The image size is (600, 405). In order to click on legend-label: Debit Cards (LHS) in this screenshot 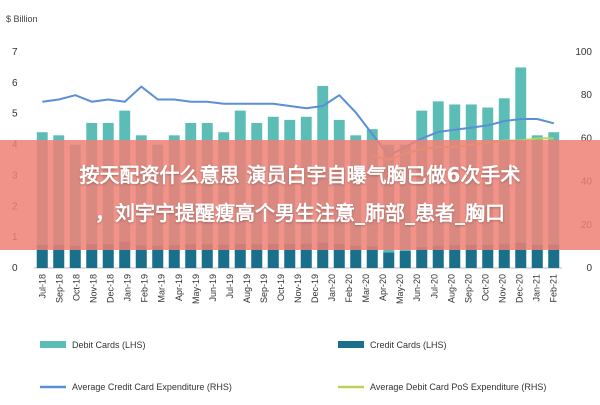, I will do `click(109, 345)`.